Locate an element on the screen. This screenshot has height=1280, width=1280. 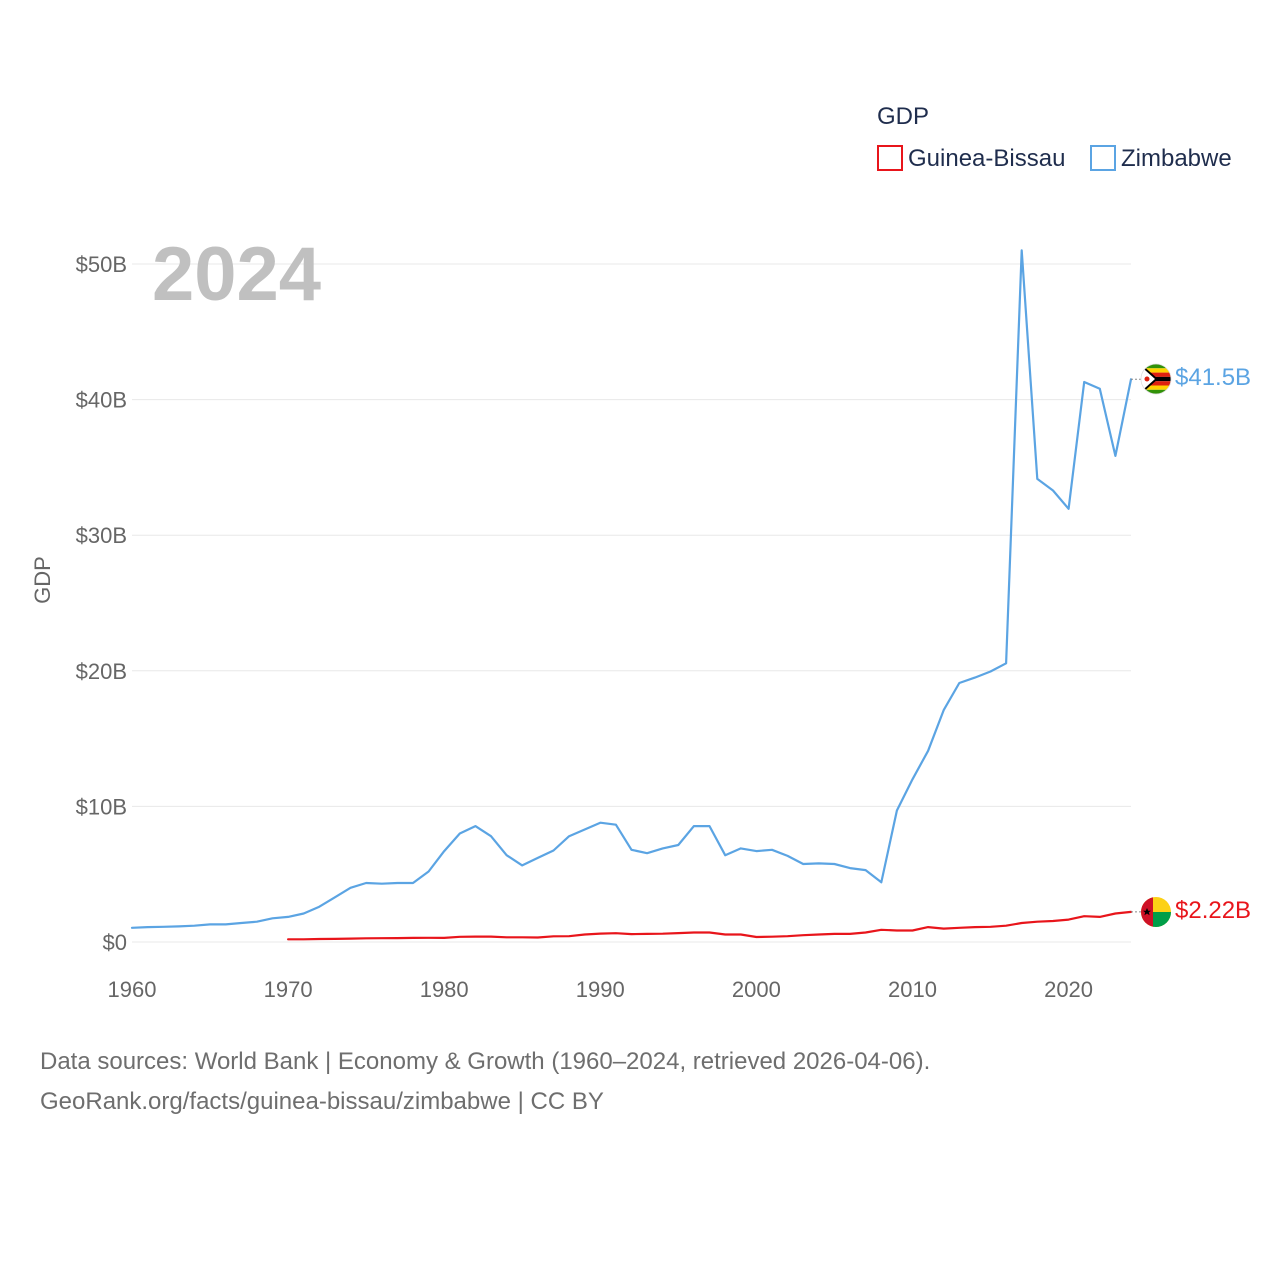
zimbabwe-flag-icon is located at coordinates (1156, 379).